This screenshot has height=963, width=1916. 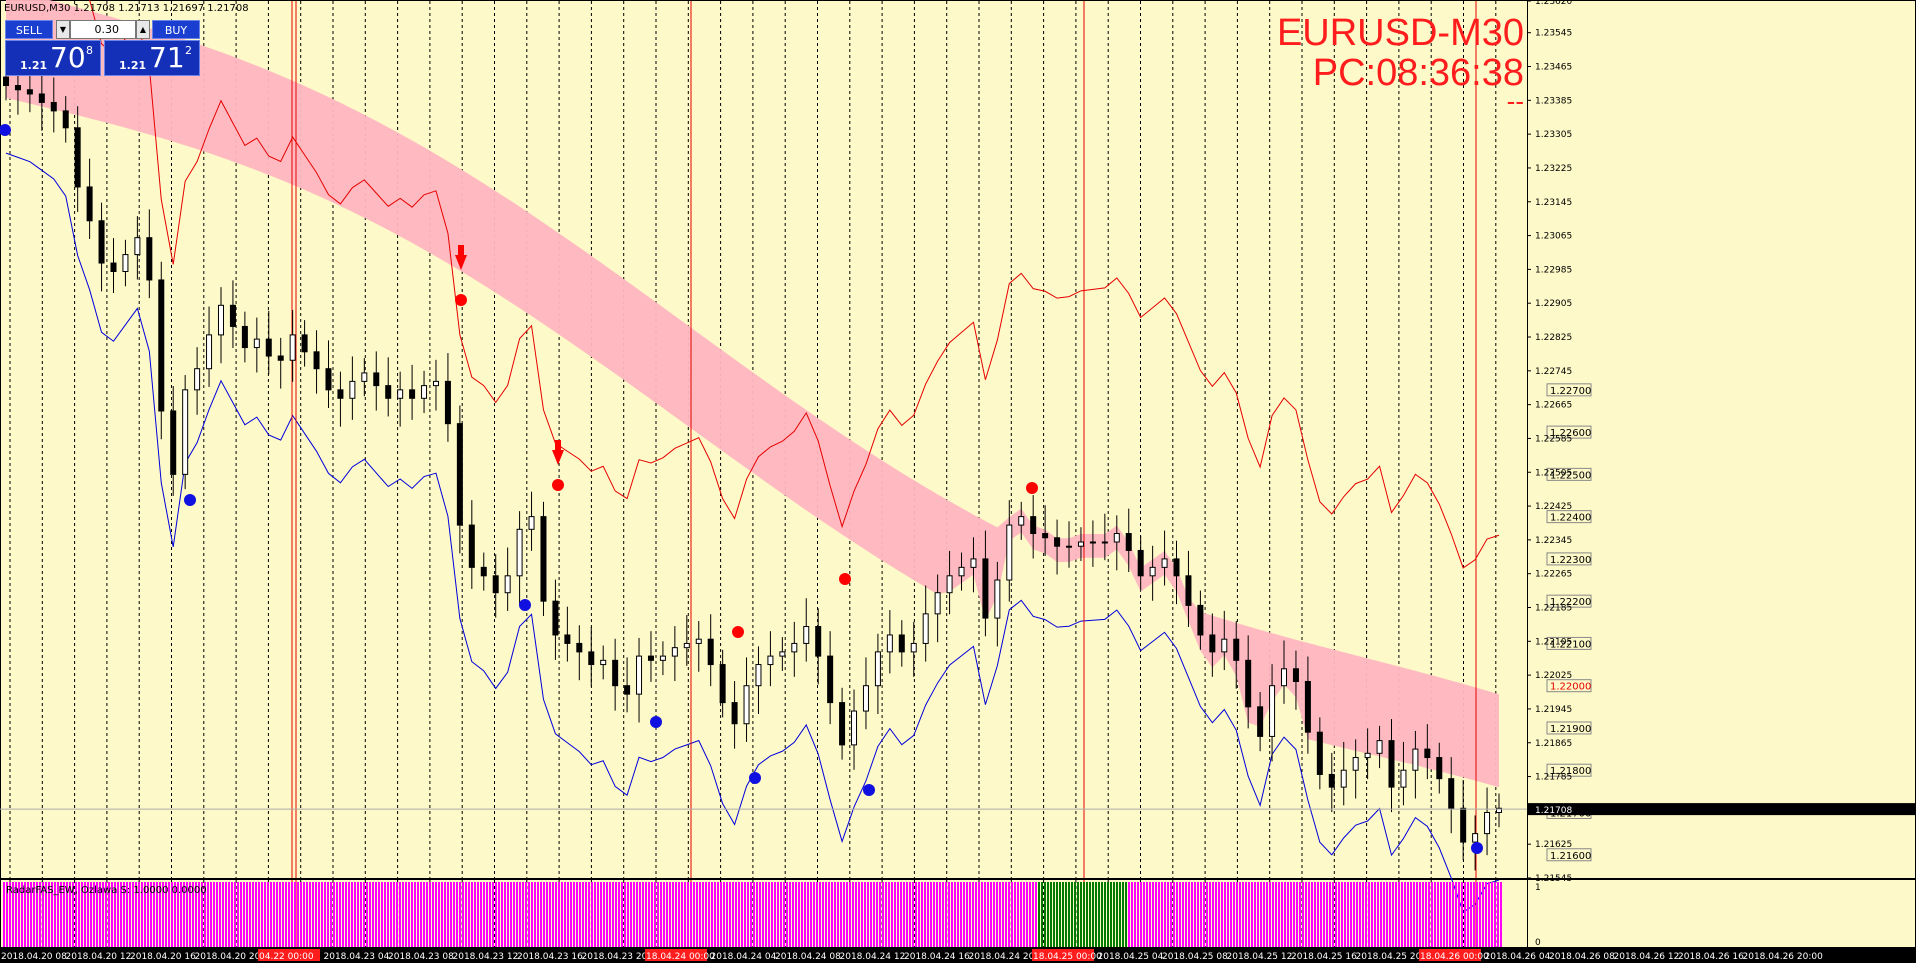 What do you see at coordinates (421, 957) in the screenshot?
I see `time-label: 2018.04.23 08` at bounding box center [421, 957].